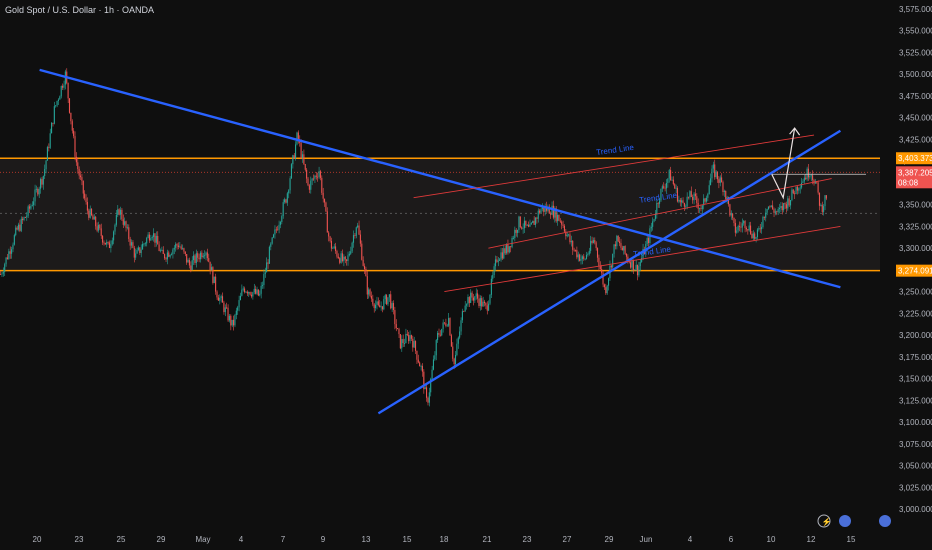 The width and height of the screenshot is (932, 550). What do you see at coordinates (444, 539) in the screenshot?
I see `x-tick-label: 18` at bounding box center [444, 539].